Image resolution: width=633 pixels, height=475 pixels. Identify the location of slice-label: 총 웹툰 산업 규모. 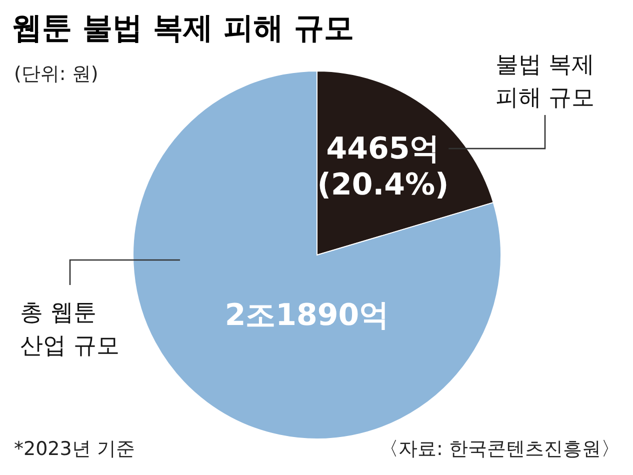
(70, 329).